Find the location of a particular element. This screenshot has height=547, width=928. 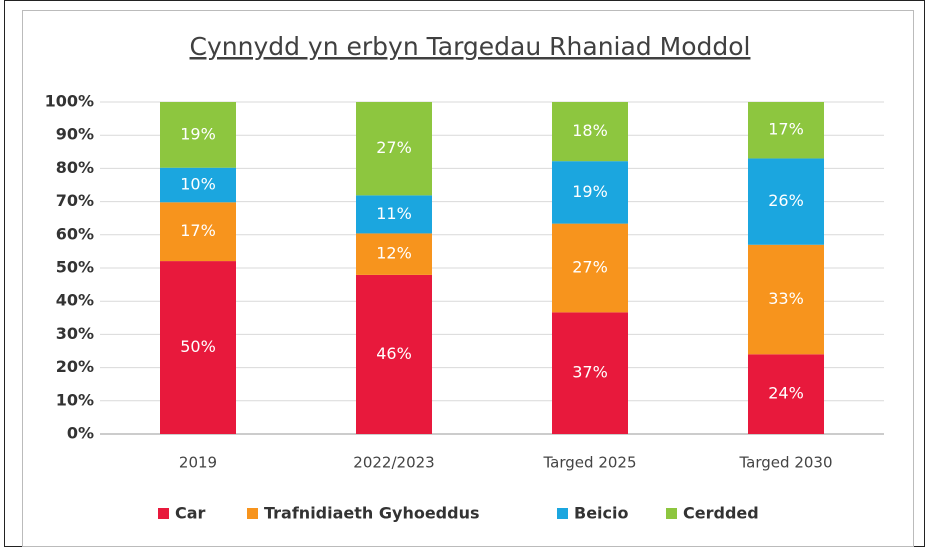

x-tick-label: Targed 2025 is located at coordinates (590, 463).